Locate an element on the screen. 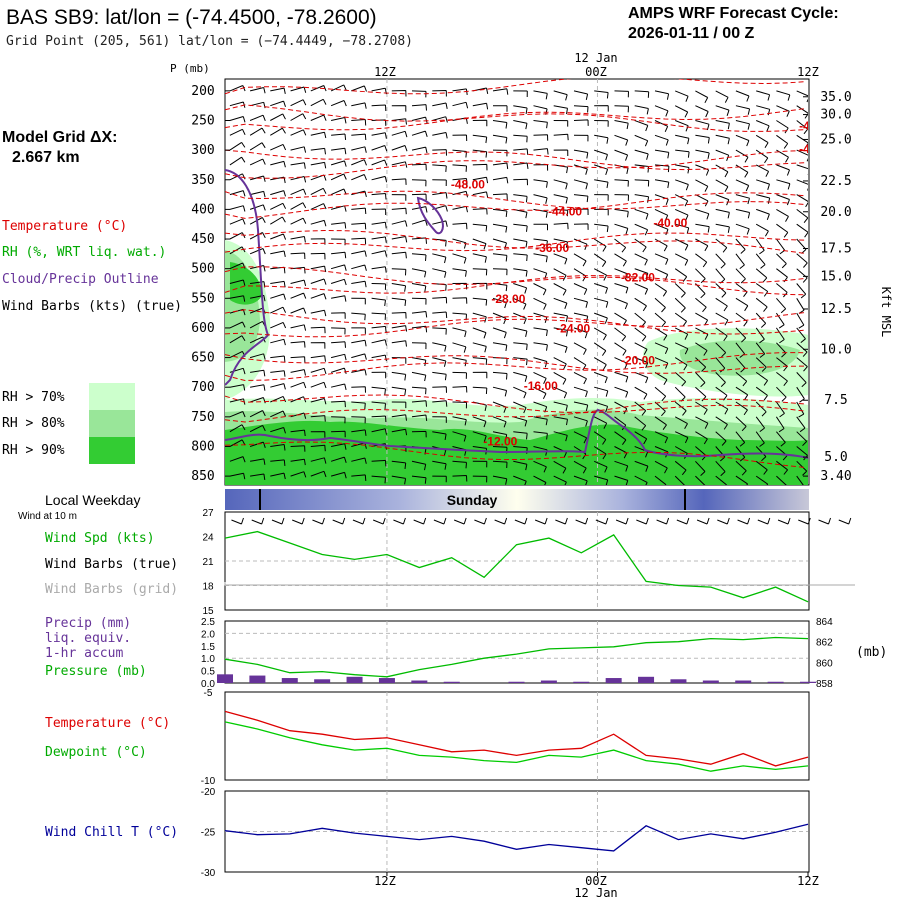 This screenshot has height=900, width=900. station-title: BAS SB9: lat/lon = (-74.4500, -78.2600) is located at coordinates (191, 17).